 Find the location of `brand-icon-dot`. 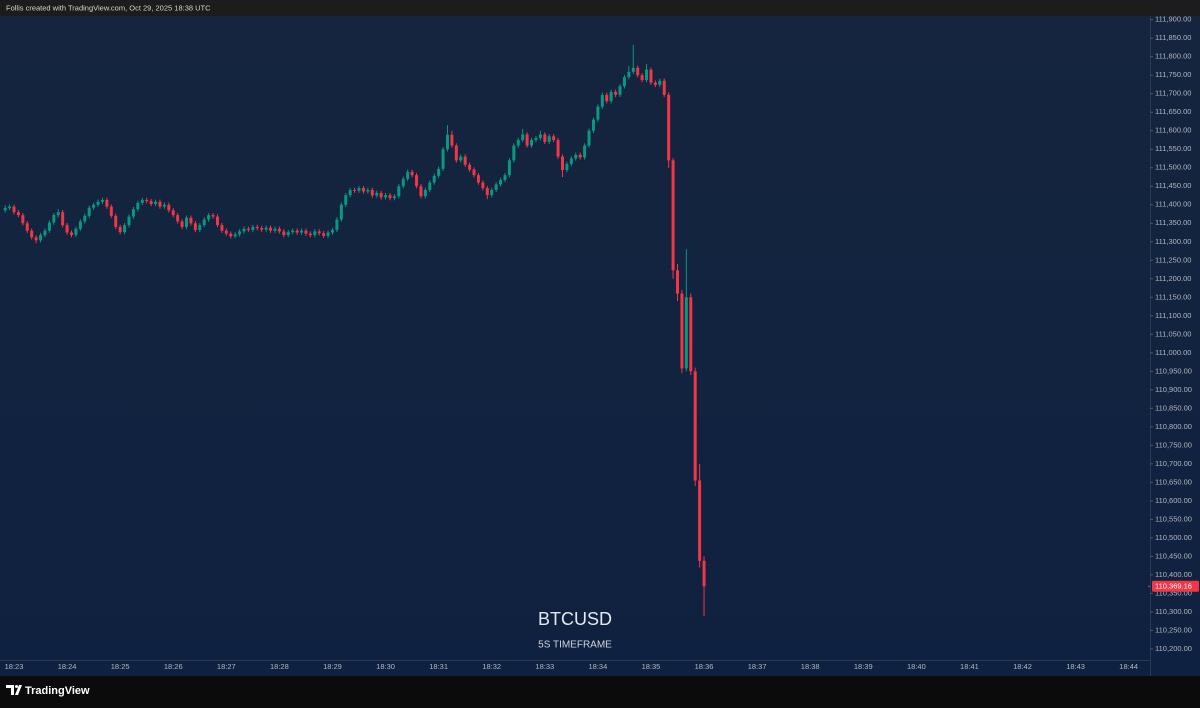

brand-icon-dot is located at coordinates (16, 686).